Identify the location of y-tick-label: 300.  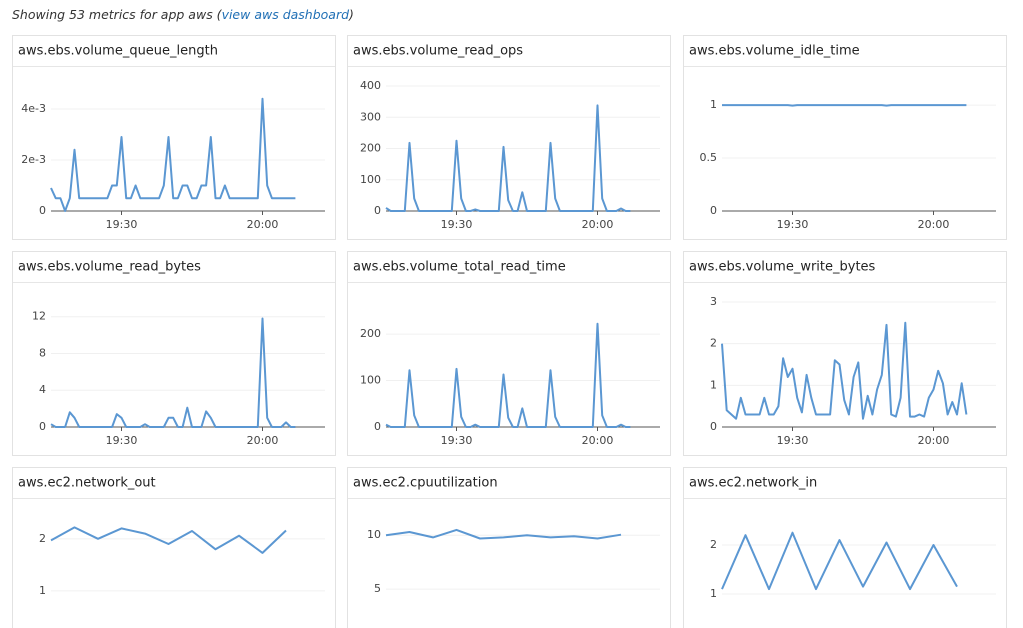
(370, 116).